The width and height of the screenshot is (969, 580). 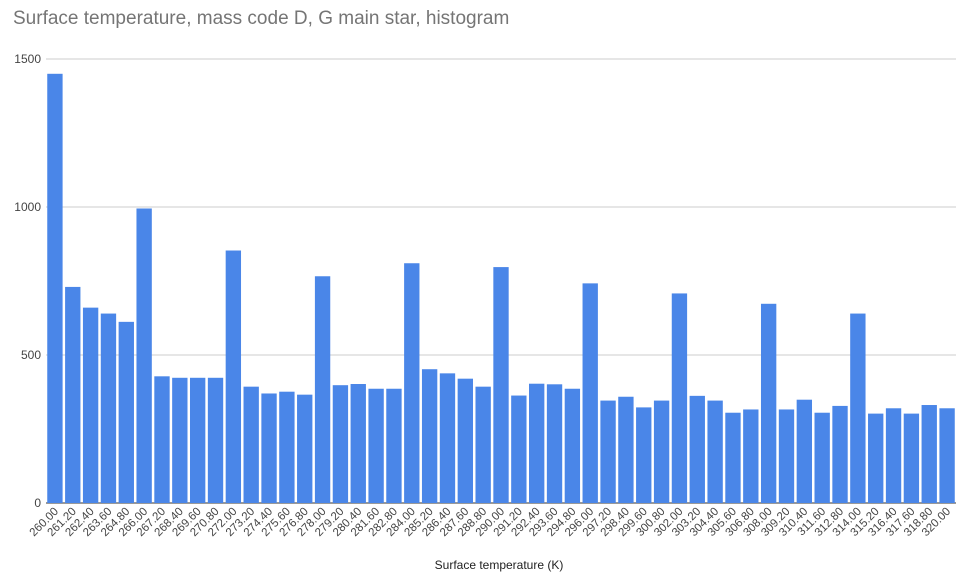 I want to click on y-tick-label: 500, so click(x=31, y=355).